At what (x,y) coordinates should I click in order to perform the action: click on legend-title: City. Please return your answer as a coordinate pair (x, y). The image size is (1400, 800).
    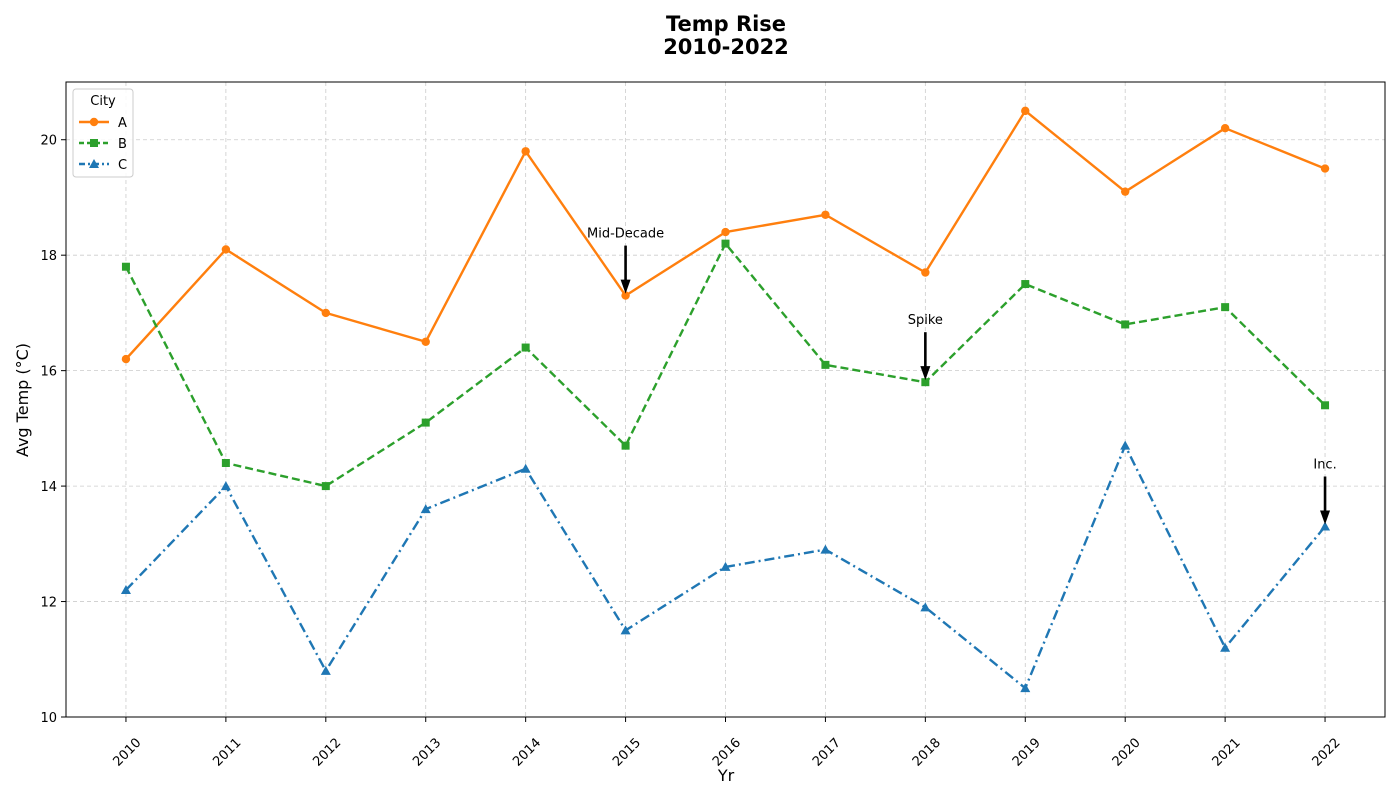
    Looking at the image, I should click on (103, 101).